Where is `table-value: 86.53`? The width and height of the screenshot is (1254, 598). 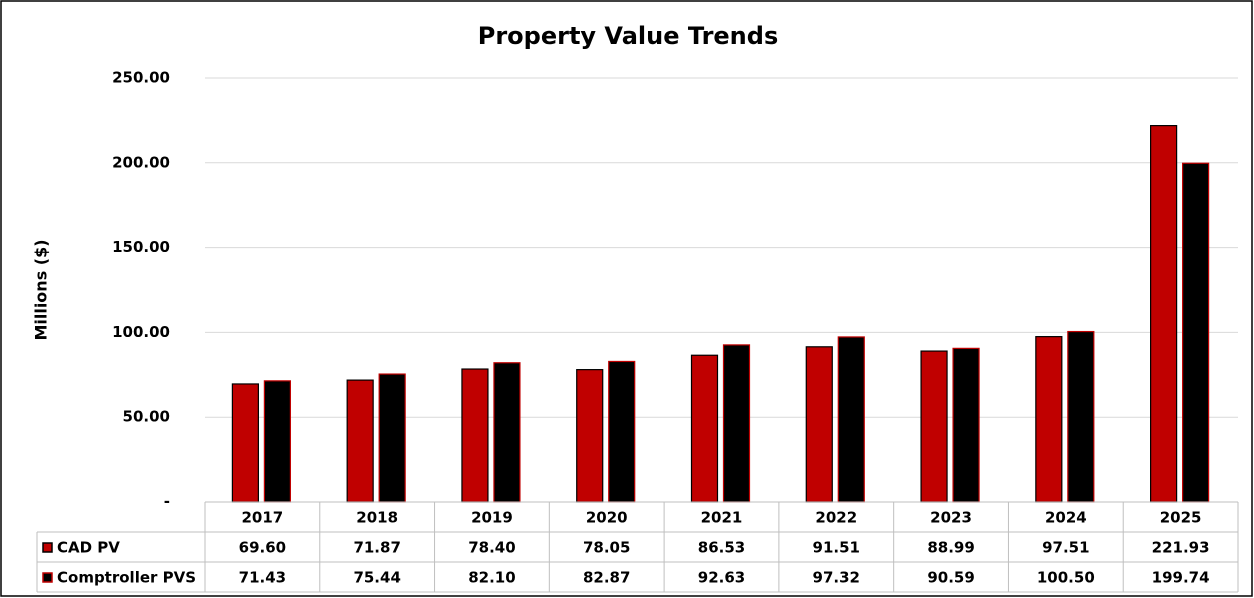
table-value: 86.53 is located at coordinates (721, 548).